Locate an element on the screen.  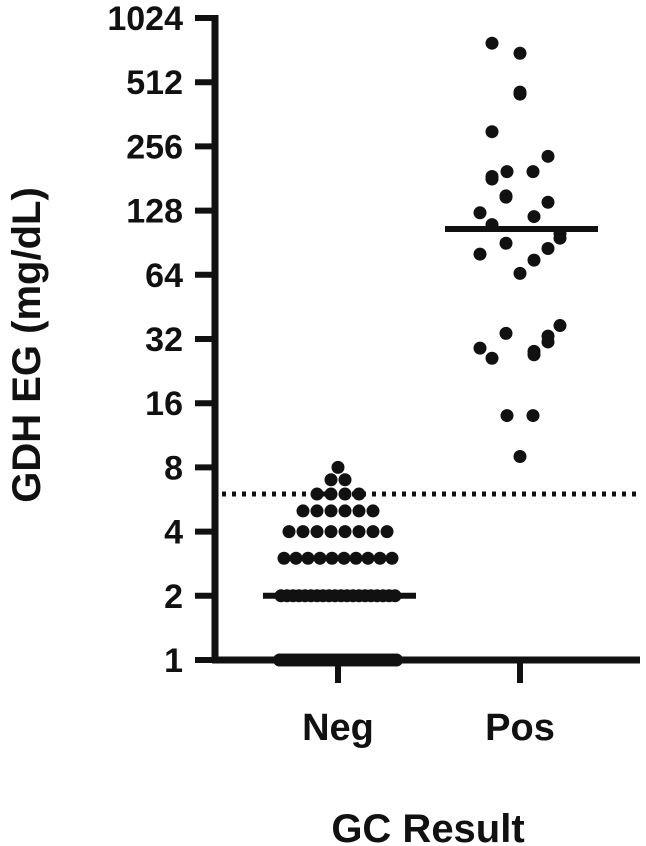
y-ticks: 1 2 4 8 16 32 64 128 256 512 1024 is located at coordinates (161, 340).